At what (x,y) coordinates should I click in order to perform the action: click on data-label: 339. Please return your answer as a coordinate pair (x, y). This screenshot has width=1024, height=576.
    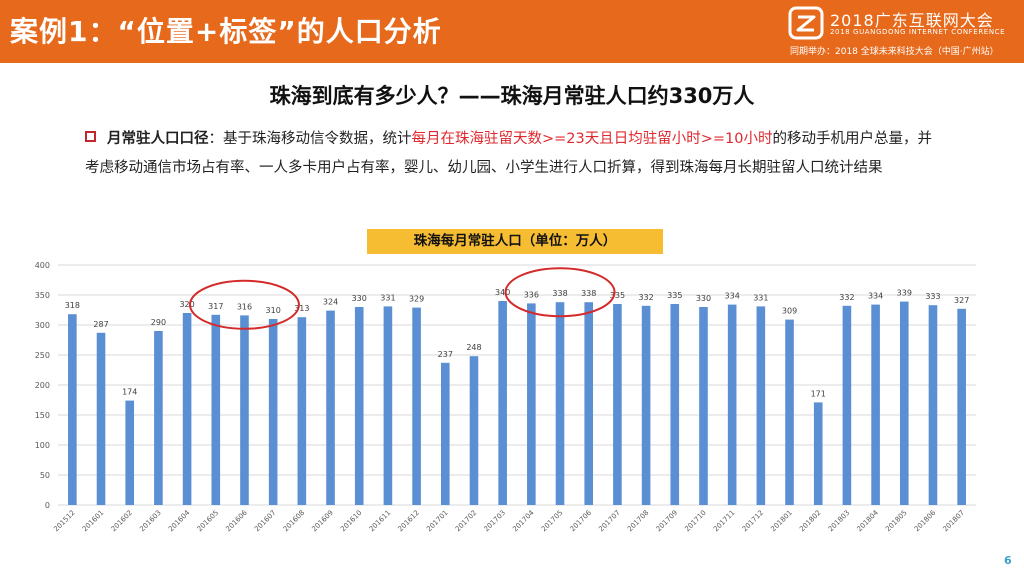
    Looking at the image, I should click on (904, 293).